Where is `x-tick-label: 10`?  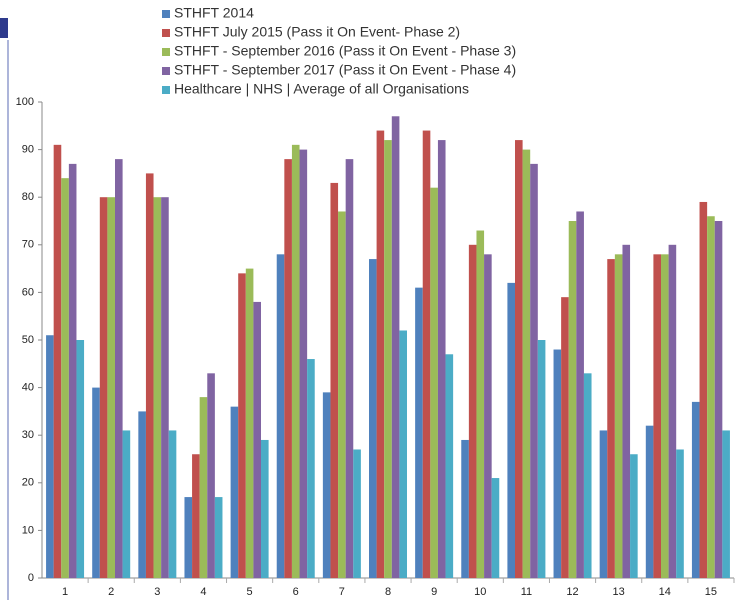
x-tick-label: 10 is located at coordinates (480, 592).